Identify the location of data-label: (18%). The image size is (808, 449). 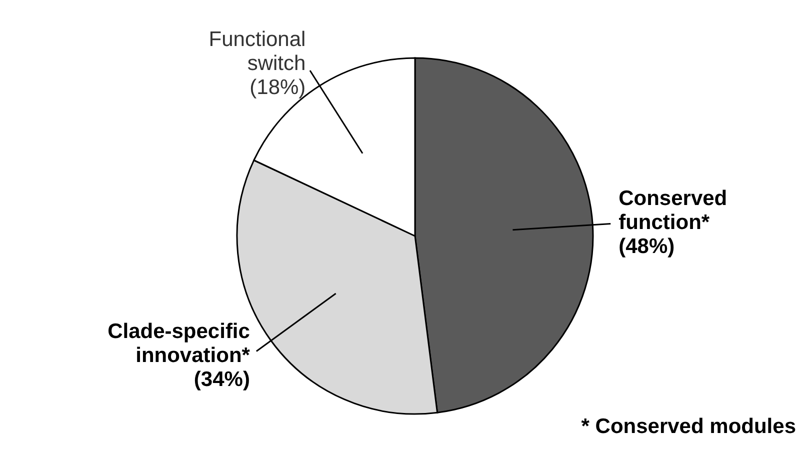
(278, 86).